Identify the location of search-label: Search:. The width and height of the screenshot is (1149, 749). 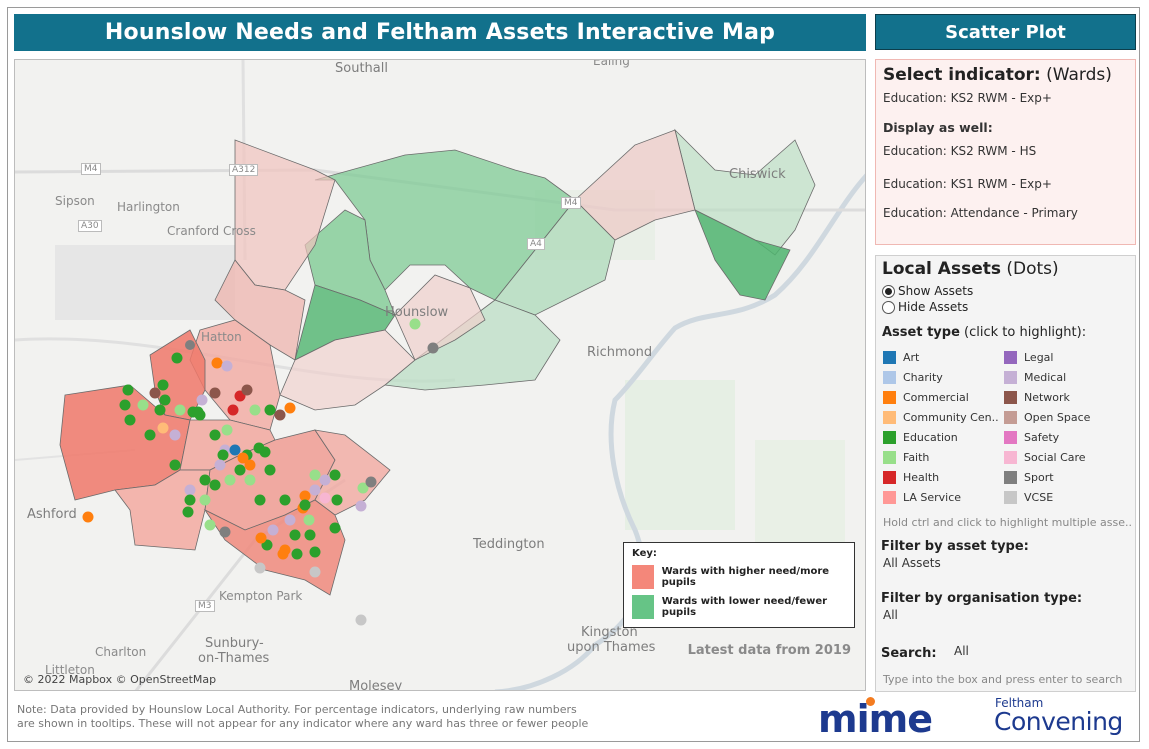
(909, 653).